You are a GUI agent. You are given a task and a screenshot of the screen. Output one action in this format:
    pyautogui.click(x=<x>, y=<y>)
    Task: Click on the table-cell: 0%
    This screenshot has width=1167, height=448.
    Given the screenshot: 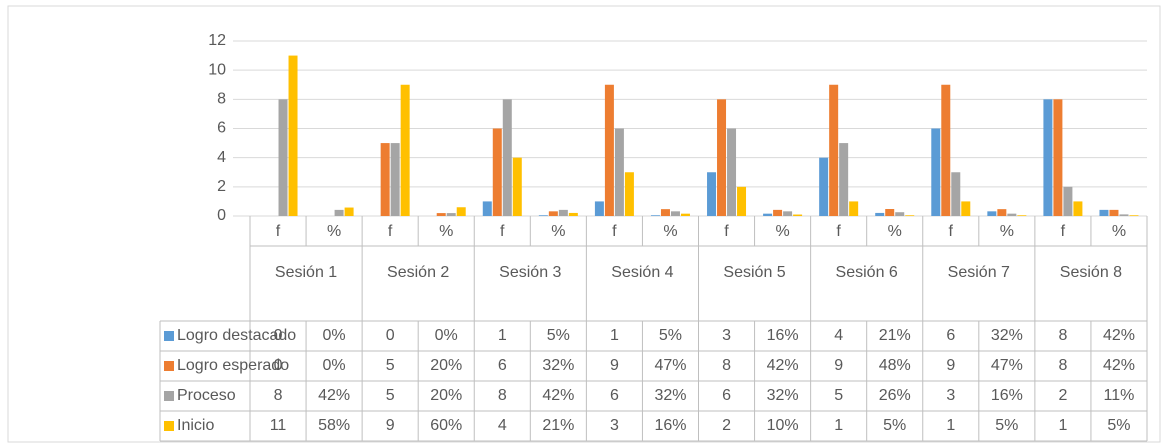 What is the action you would take?
    pyautogui.click(x=334, y=365)
    